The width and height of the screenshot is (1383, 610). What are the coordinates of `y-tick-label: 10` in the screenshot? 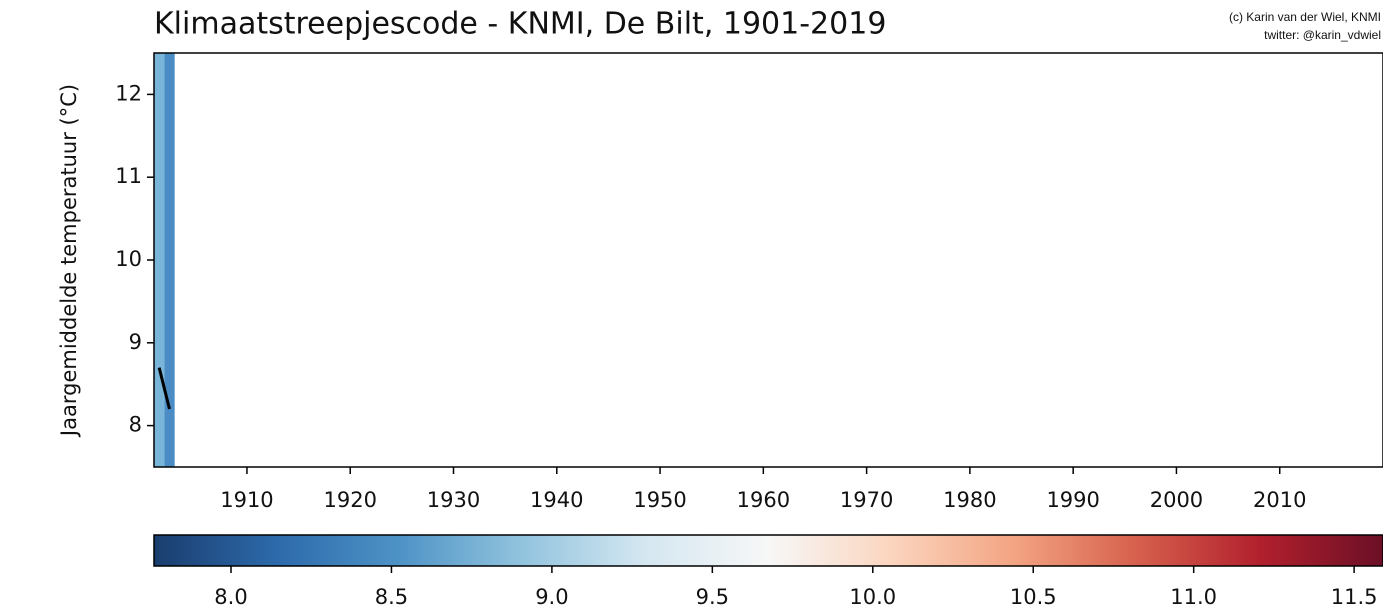 It's located at (128, 259).